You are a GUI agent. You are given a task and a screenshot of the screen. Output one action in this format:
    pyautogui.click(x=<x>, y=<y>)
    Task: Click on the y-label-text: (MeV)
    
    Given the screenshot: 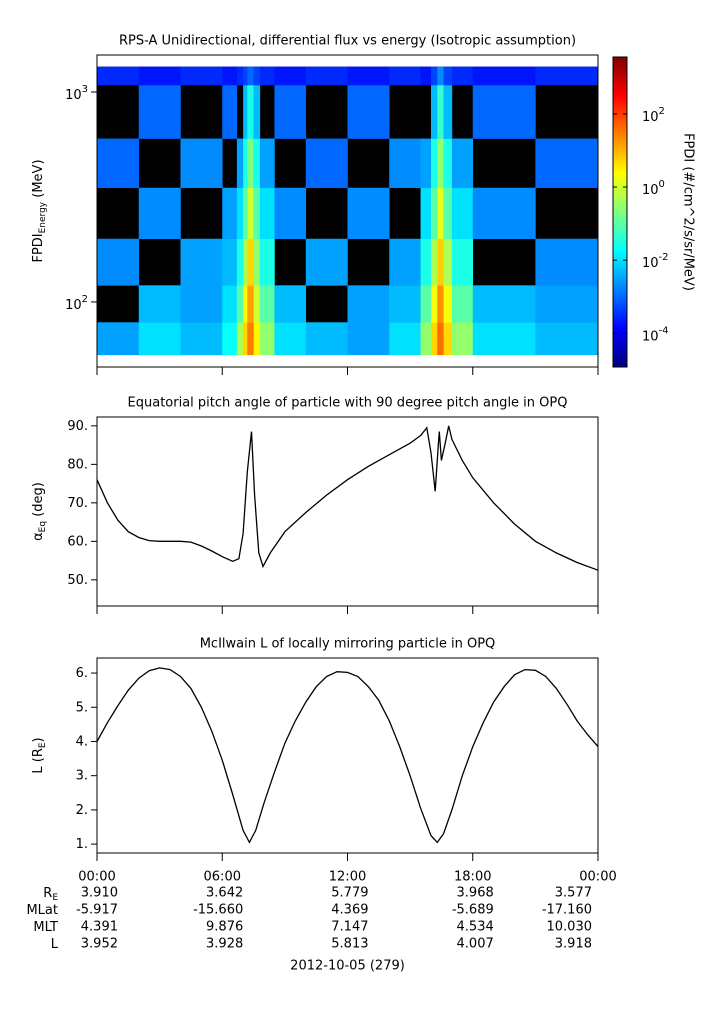 What is the action you would take?
    pyautogui.click(x=38, y=180)
    